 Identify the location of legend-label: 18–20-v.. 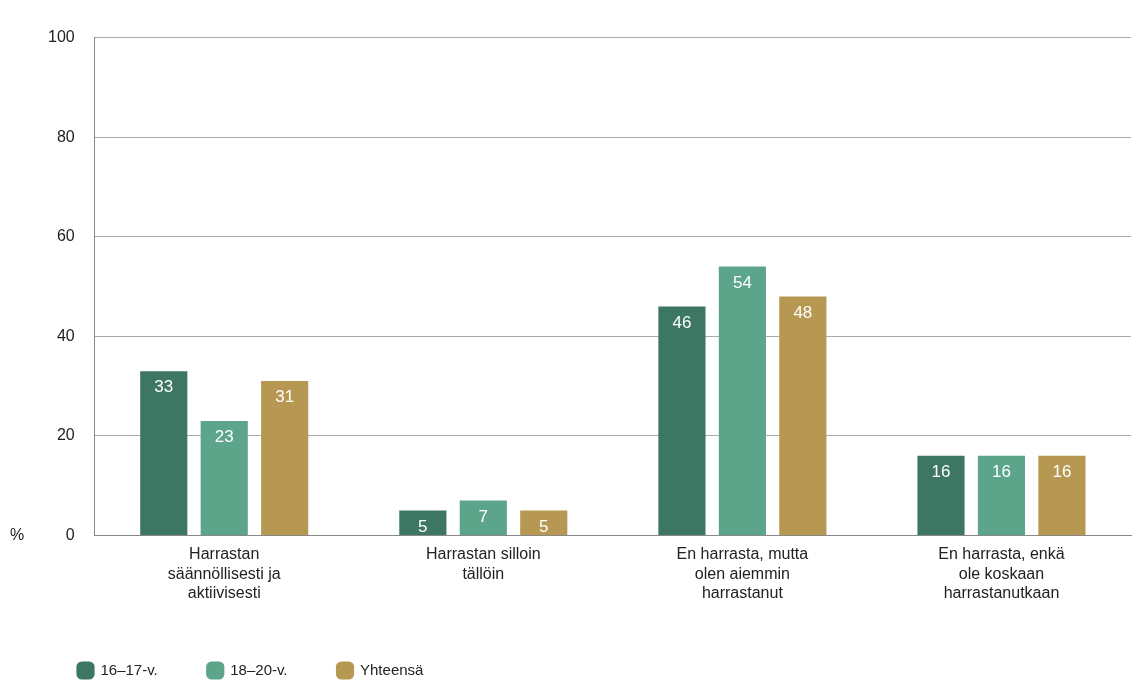
(259, 669).